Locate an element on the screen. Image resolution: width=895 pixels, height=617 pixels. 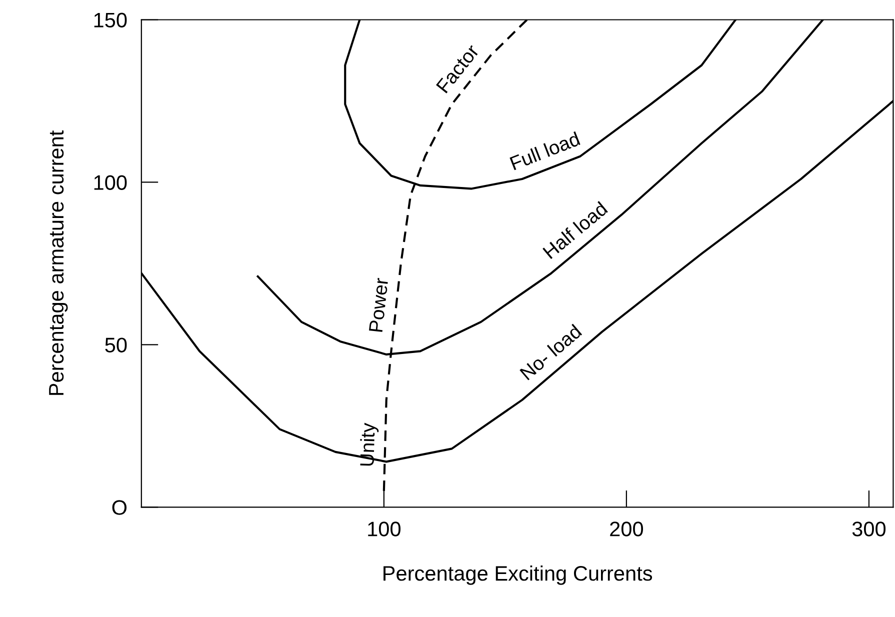
y-tick-label: 150 is located at coordinates (110, 20).